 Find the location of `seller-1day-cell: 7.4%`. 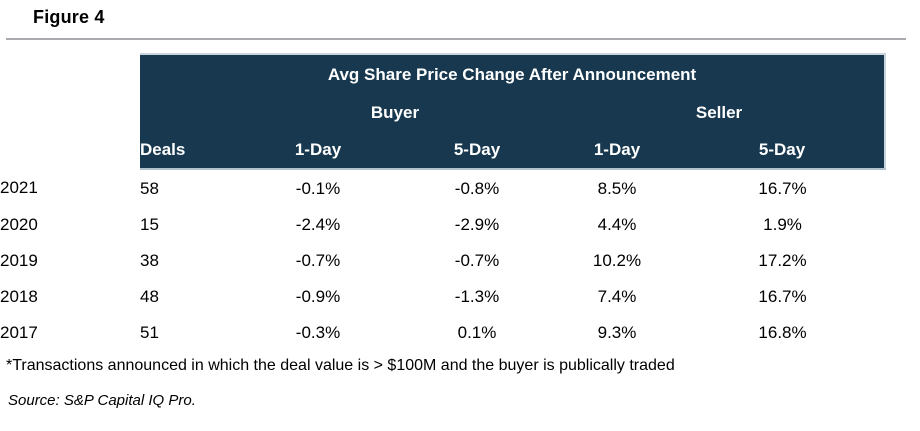

seller-1day-cell: 7.4% is located at coordinates (617, 296).